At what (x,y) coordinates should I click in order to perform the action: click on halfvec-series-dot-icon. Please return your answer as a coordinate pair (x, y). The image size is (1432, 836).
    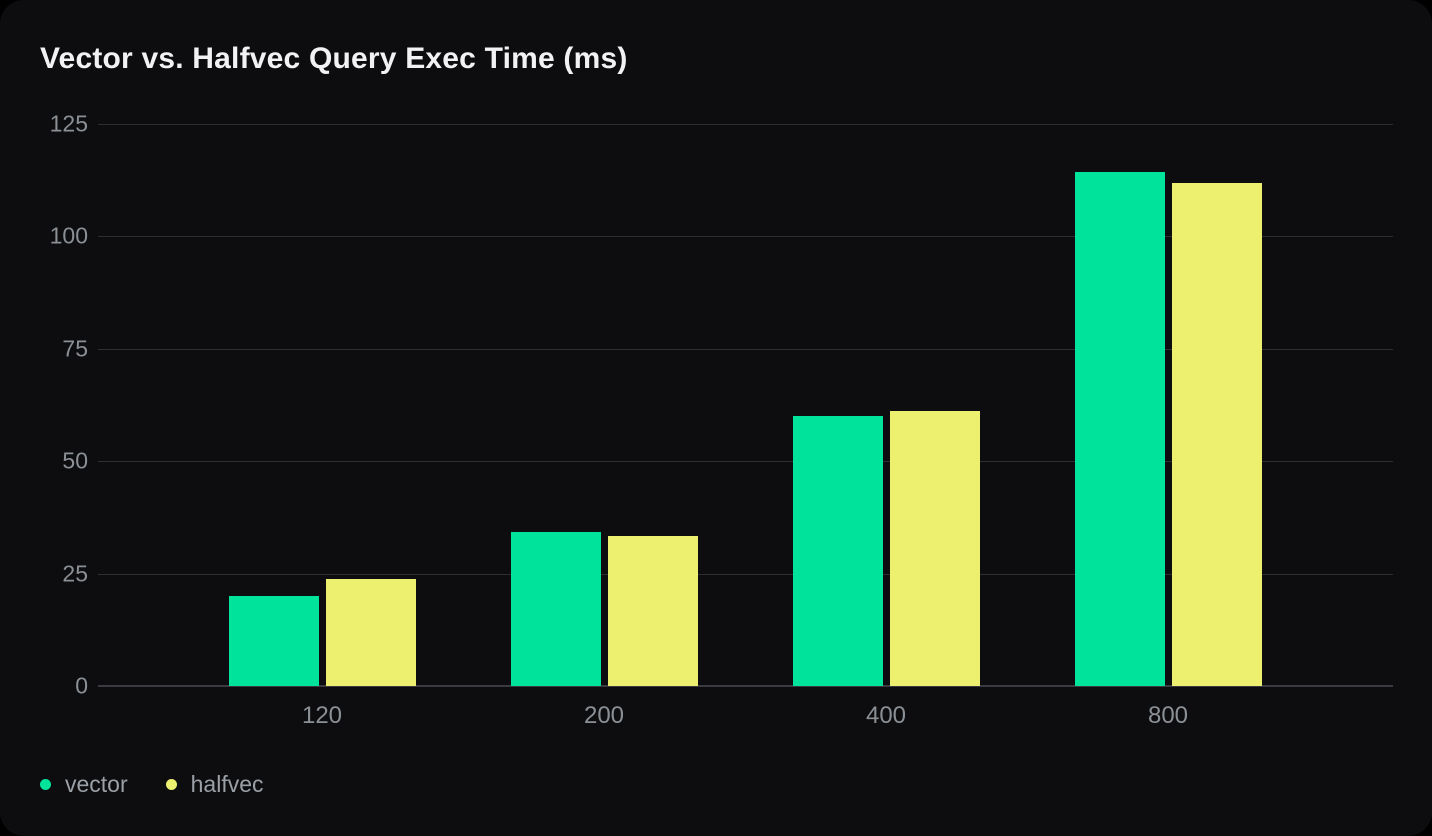
    Looking at the image, I should click on (171, 784).